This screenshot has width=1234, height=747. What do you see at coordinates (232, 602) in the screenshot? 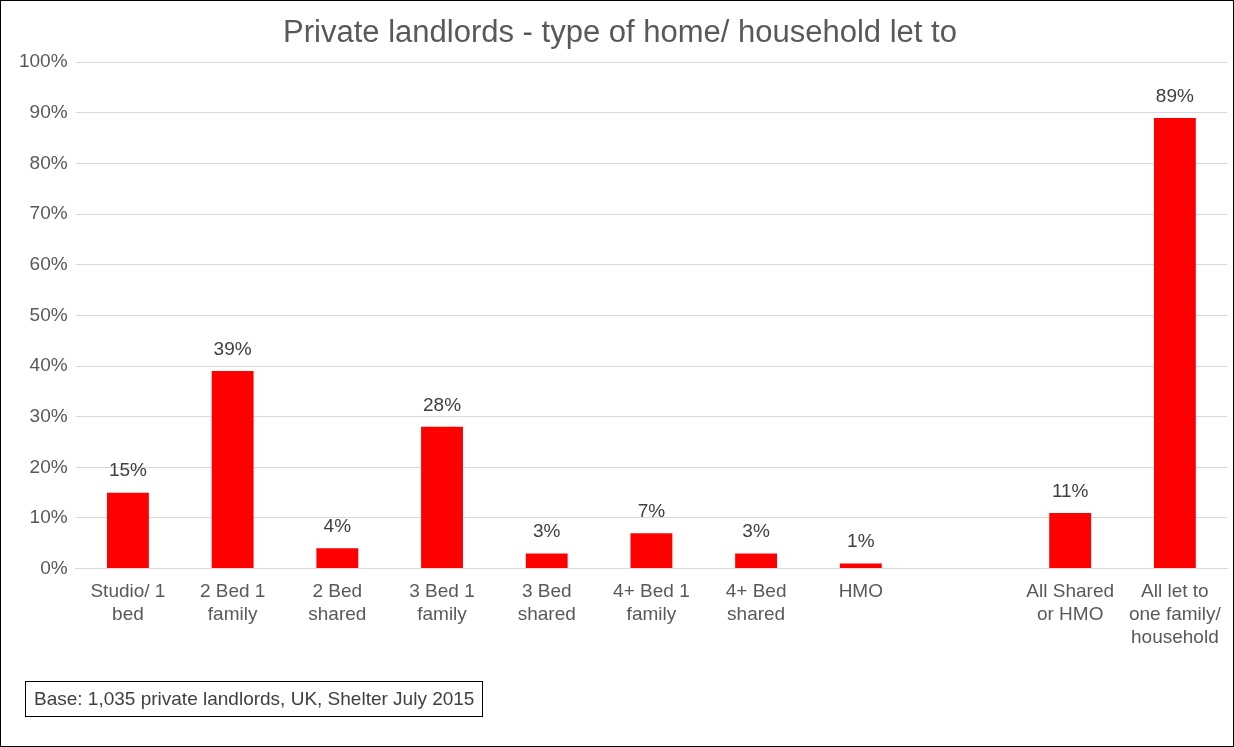
I see `x-tick-label: 2 Bed 1 family` at bounding box center [232, 602].